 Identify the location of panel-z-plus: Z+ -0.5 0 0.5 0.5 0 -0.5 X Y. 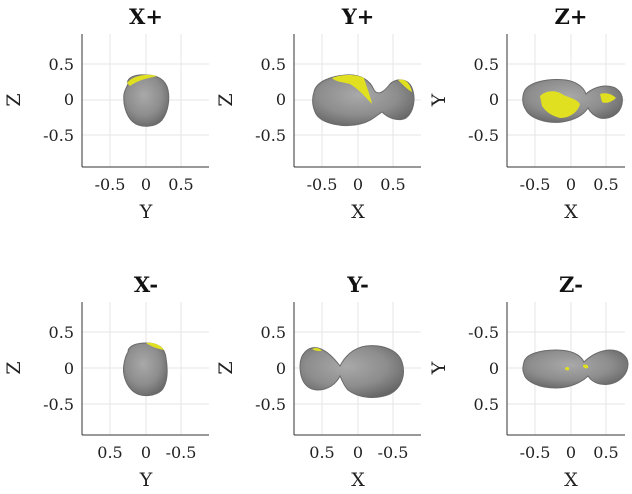
(526, 113).